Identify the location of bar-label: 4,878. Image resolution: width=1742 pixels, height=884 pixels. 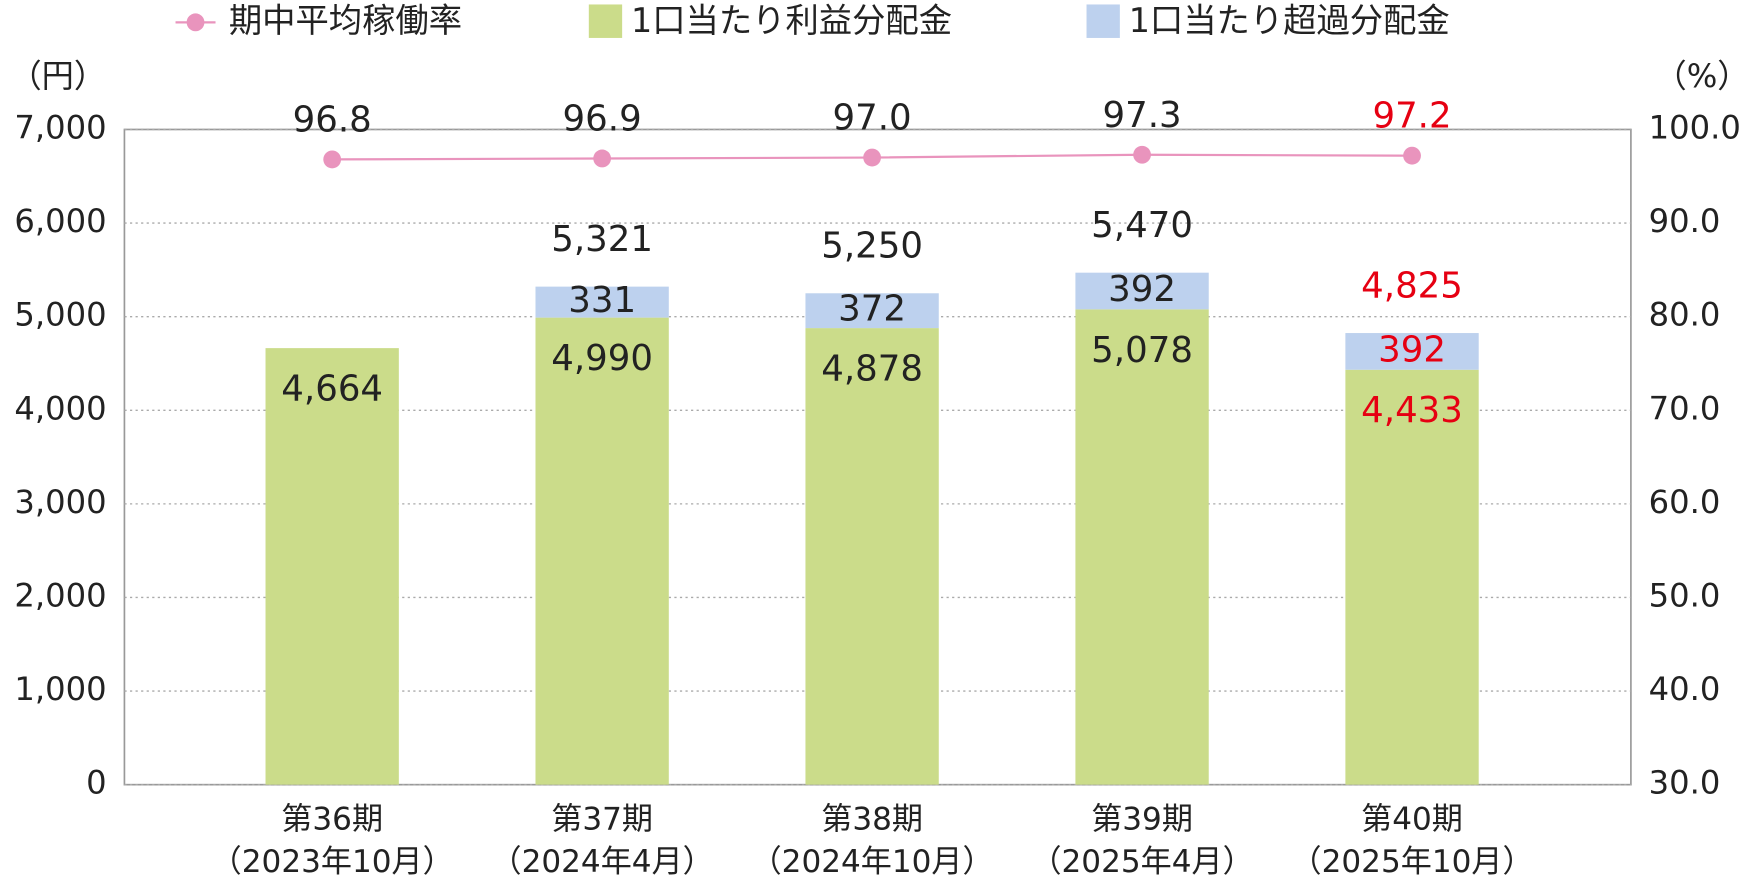
(872, 368).